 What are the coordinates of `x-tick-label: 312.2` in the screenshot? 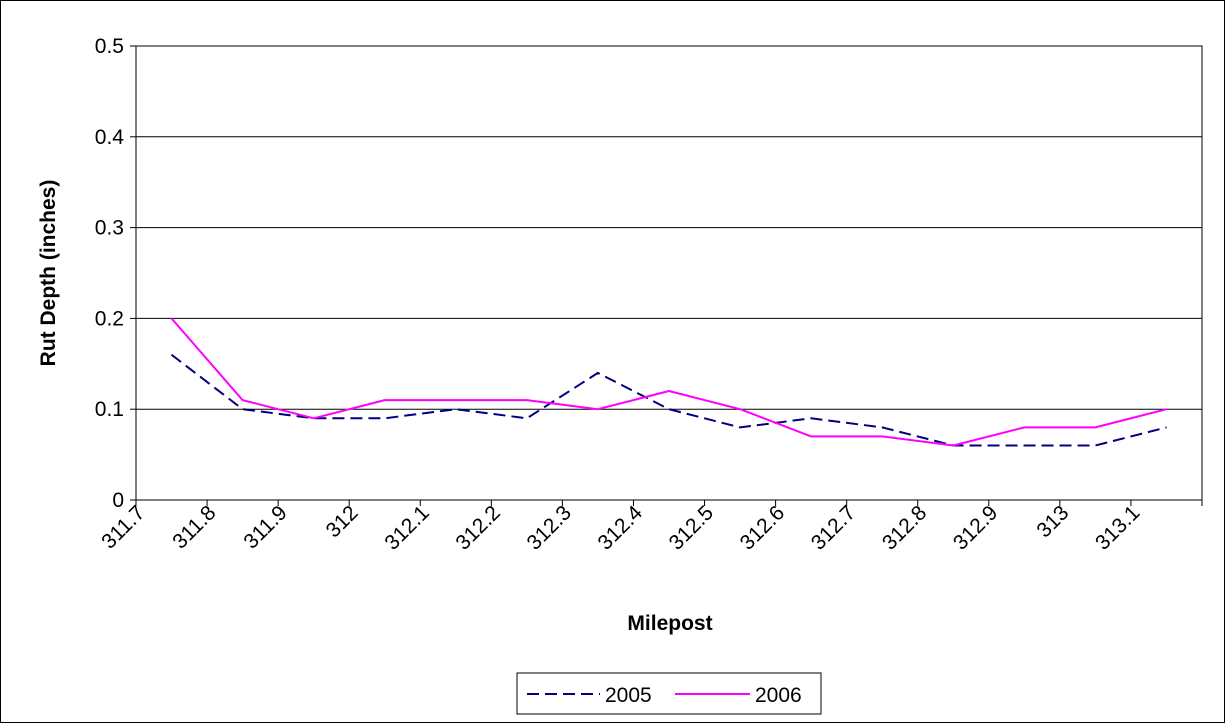 It's located at (477, 527).